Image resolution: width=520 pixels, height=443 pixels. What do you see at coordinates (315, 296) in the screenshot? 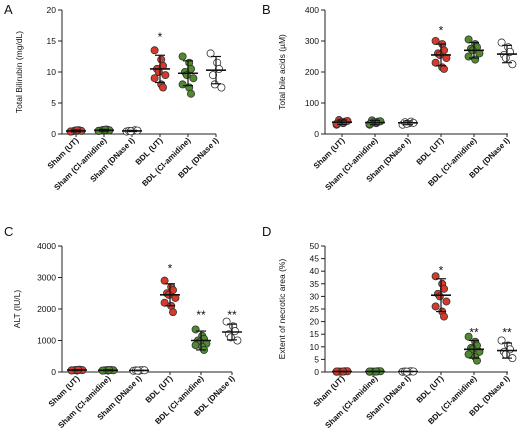
I see `y-tick-label: 30` at bounding box center [315, 296].